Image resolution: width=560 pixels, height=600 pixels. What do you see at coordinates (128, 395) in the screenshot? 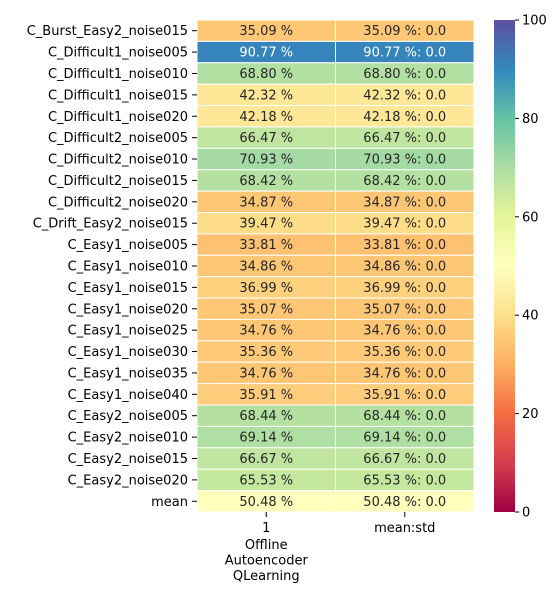
I see `row-label: C_Easy1_noise040` at bounding box center [128, 395].